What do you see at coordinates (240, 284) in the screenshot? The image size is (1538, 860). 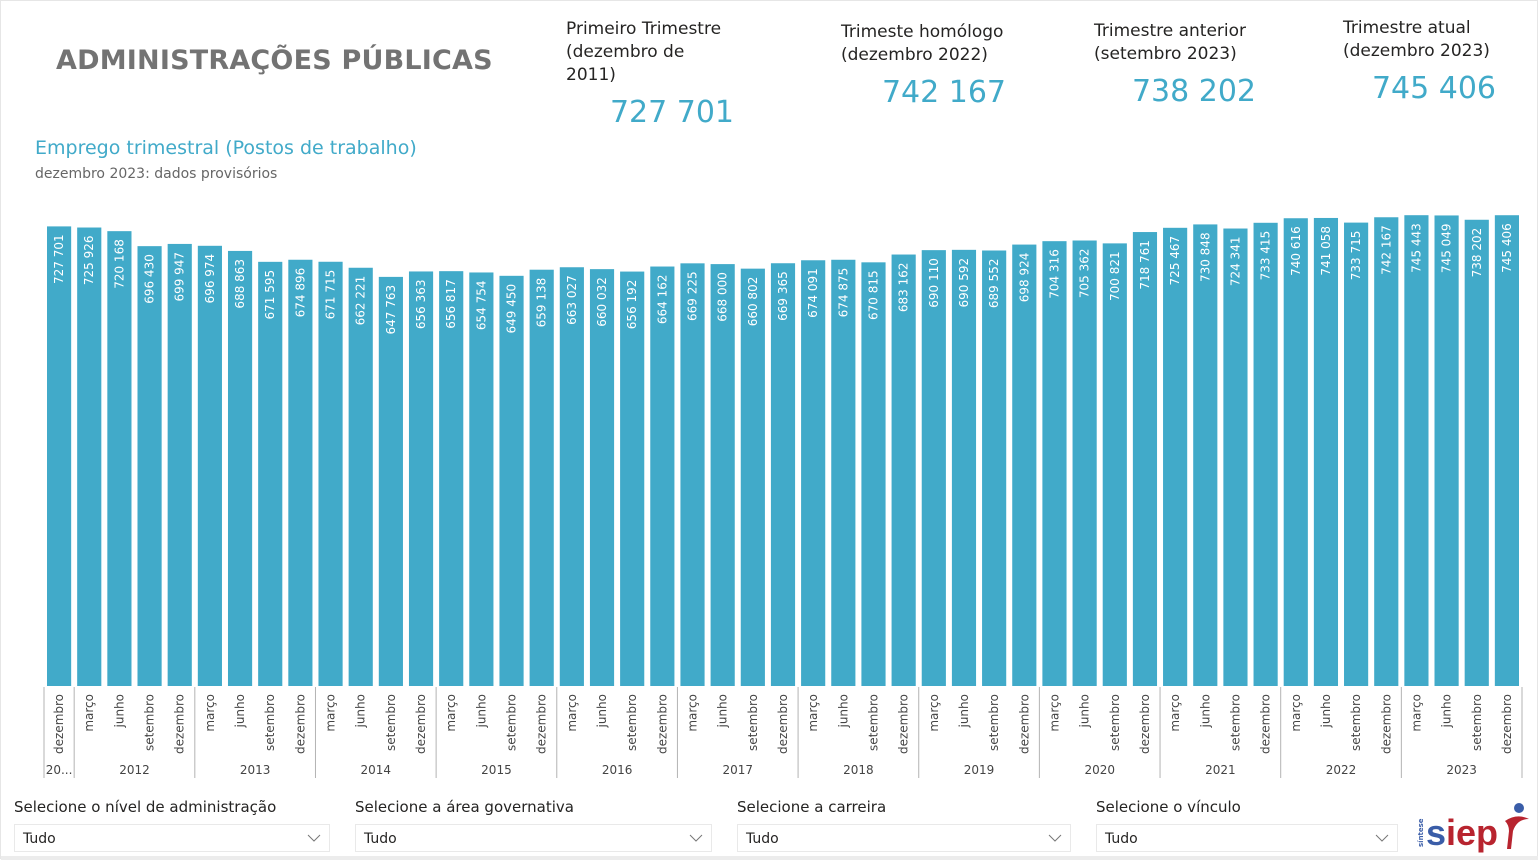 I see `bar-data-label: 688 863` at bounding box center [240, 284].